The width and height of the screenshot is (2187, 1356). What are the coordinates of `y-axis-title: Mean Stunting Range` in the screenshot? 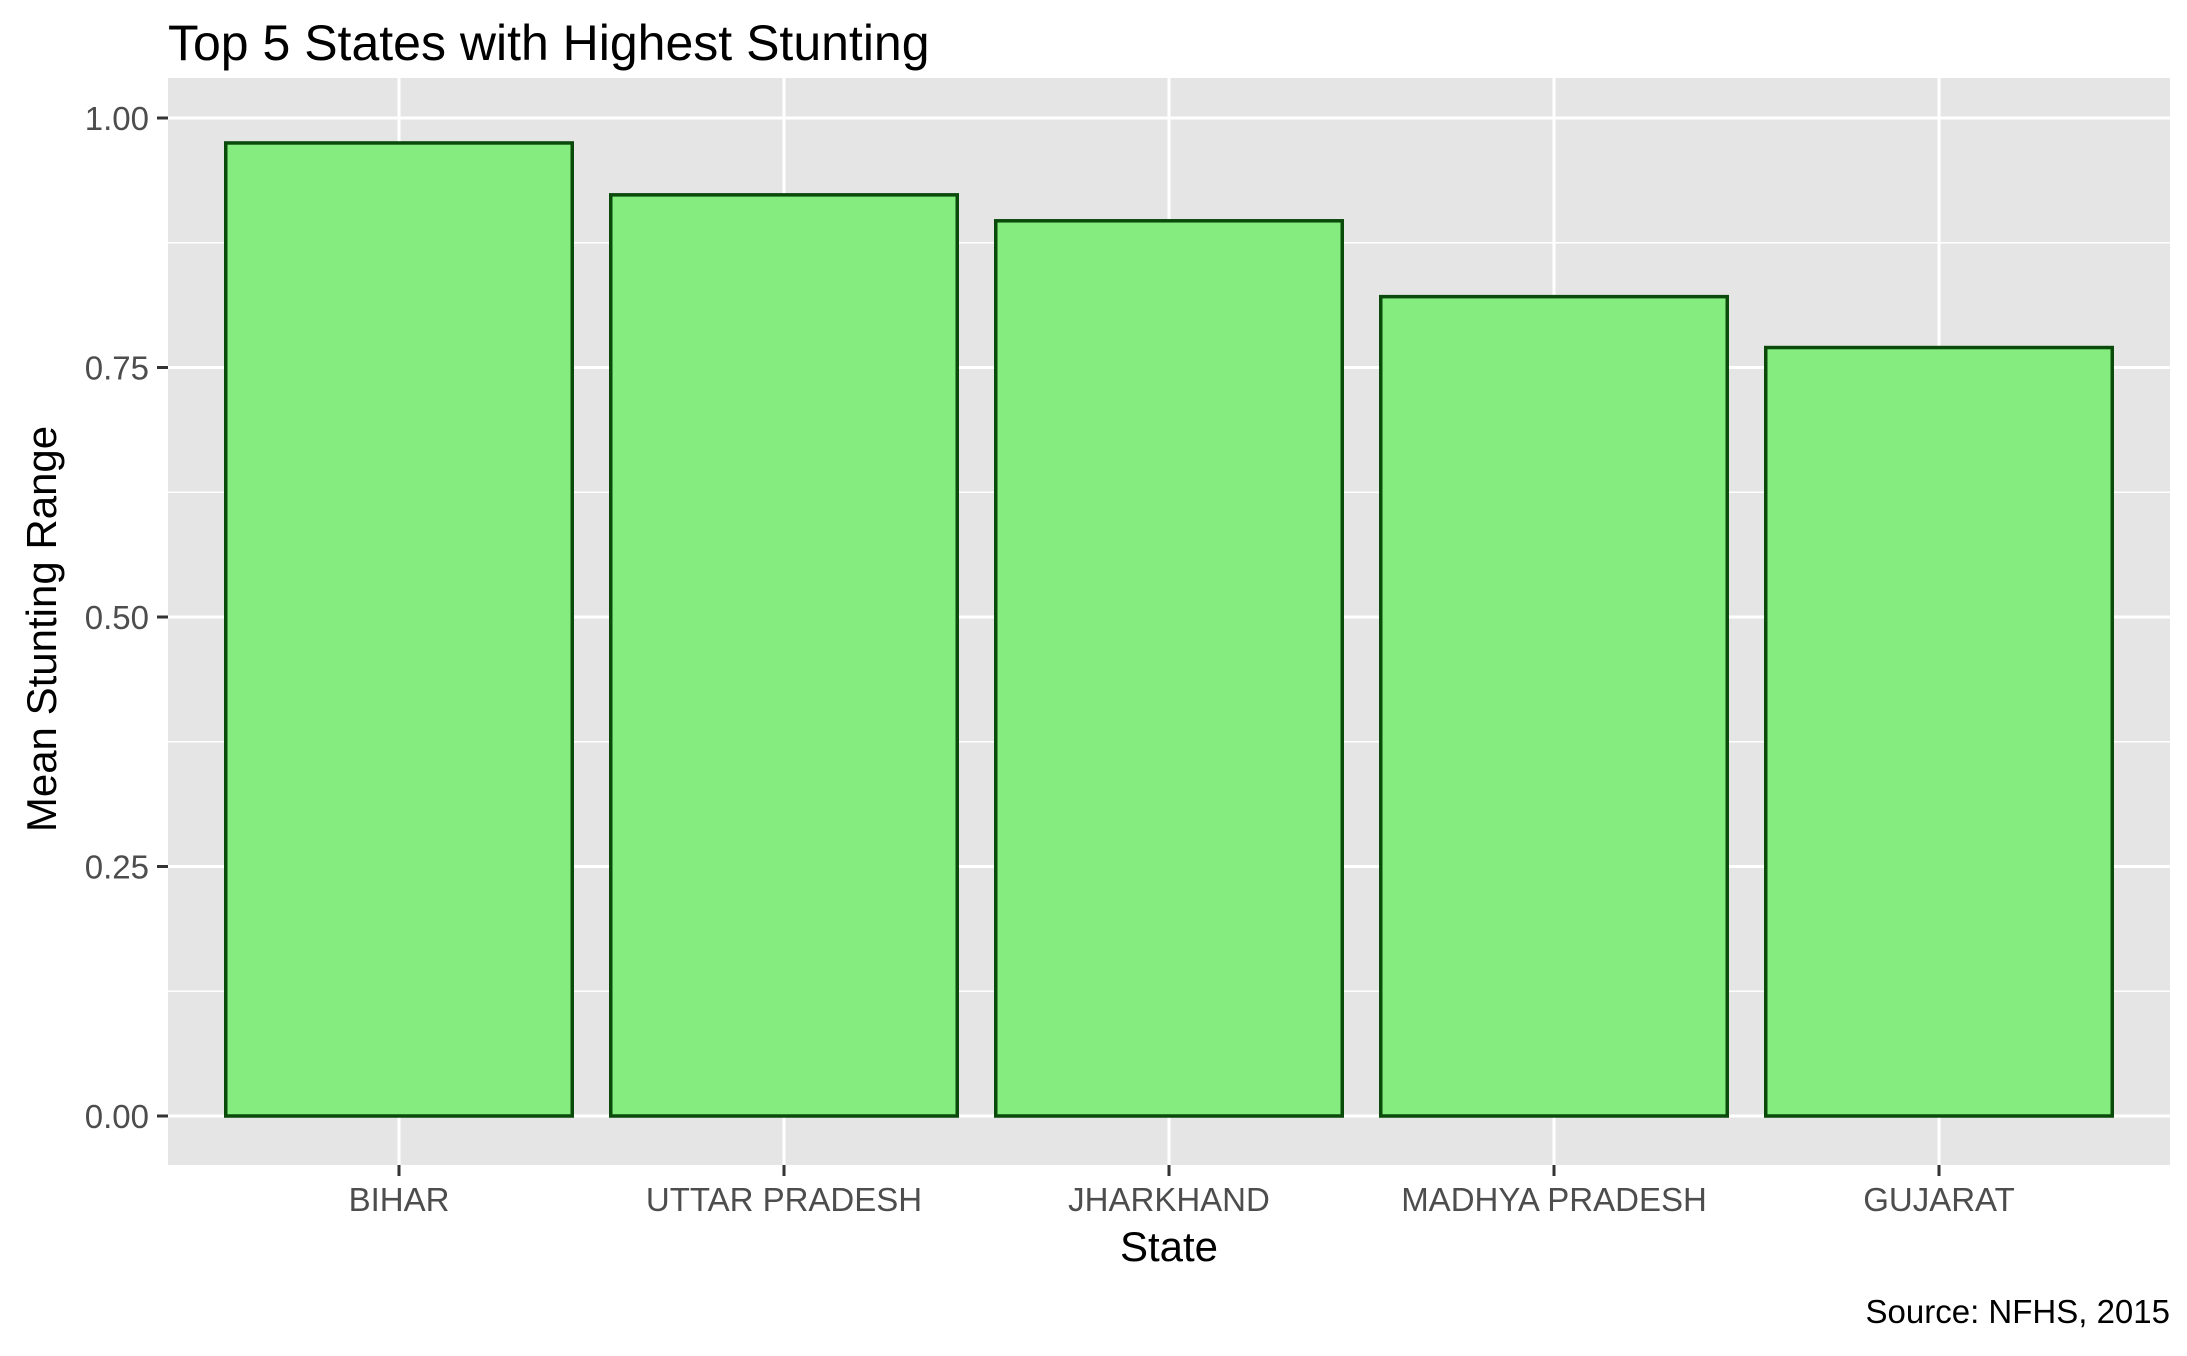 It's located at (41, 629).